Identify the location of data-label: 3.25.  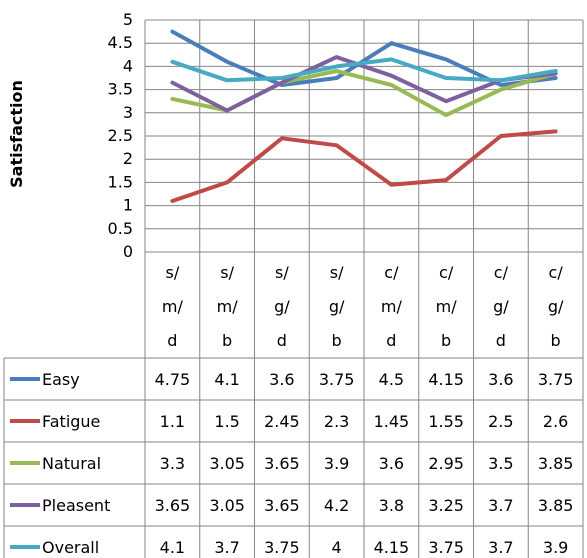
(446, 505).